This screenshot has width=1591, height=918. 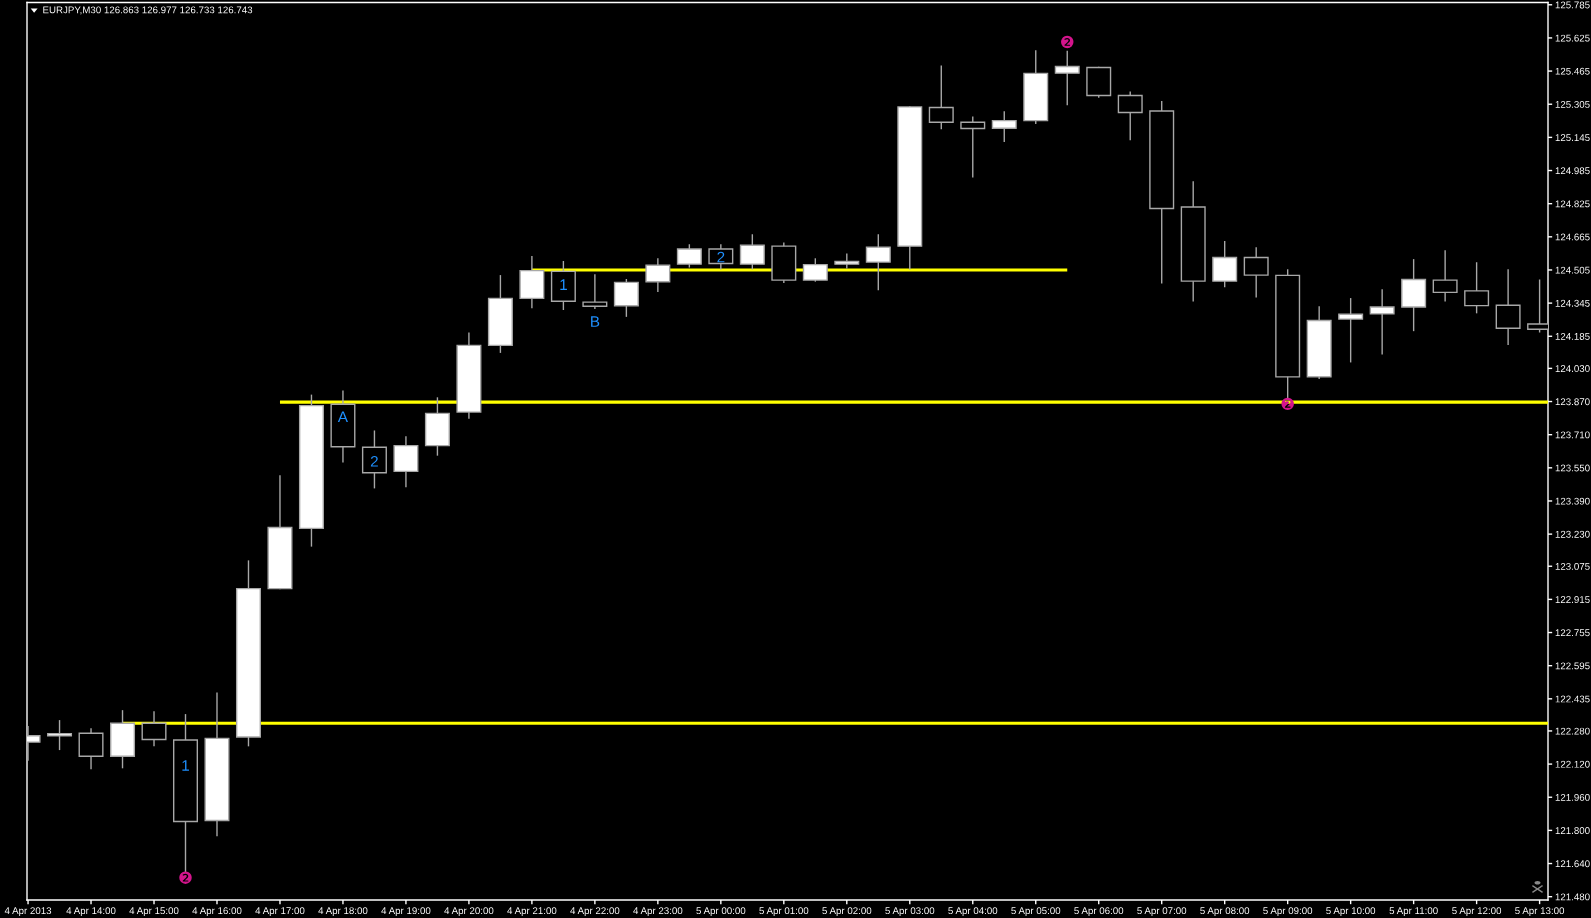 What do you see at coordinates (1572, 897) in the screenshot?
I see `y-tick-label: 121.480` at bounding box center [1572, 897].